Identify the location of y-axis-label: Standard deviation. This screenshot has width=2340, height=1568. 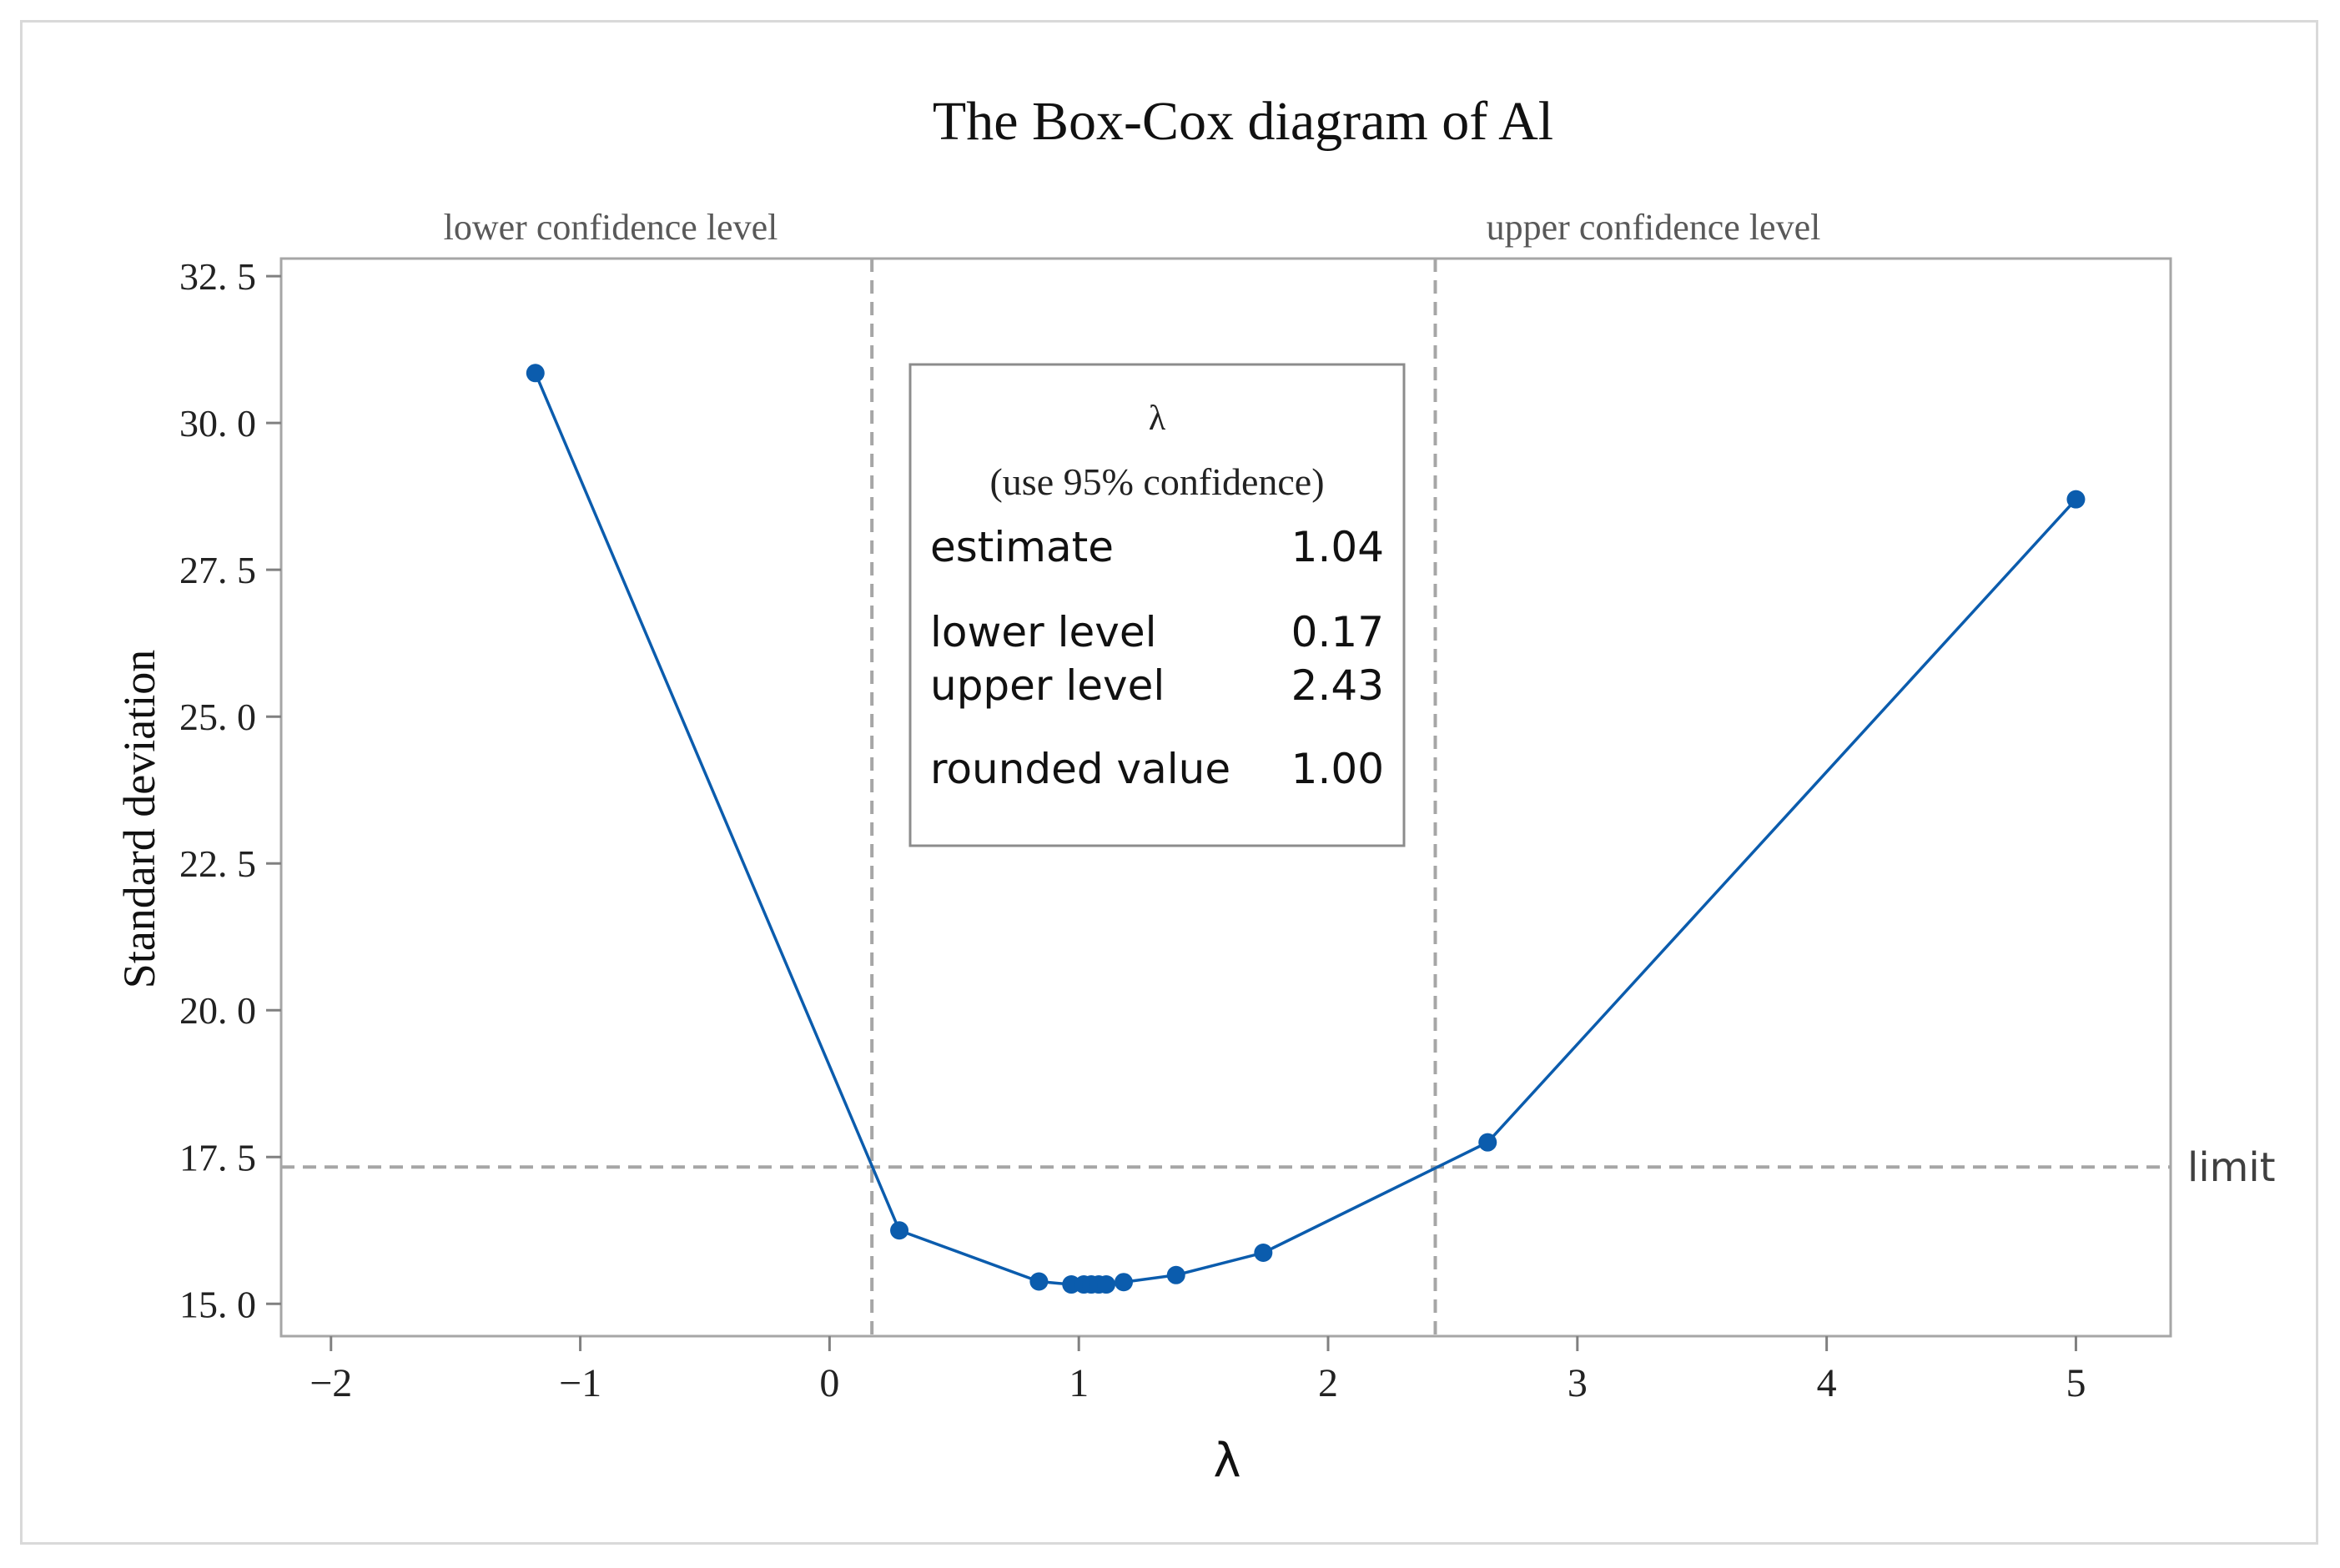
(139, 819).